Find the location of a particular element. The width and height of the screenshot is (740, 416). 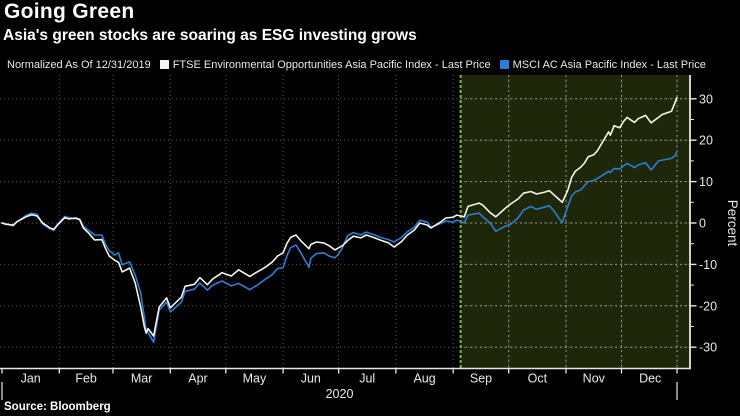

chart-title: Going Green is located at coordinates (69, 11).